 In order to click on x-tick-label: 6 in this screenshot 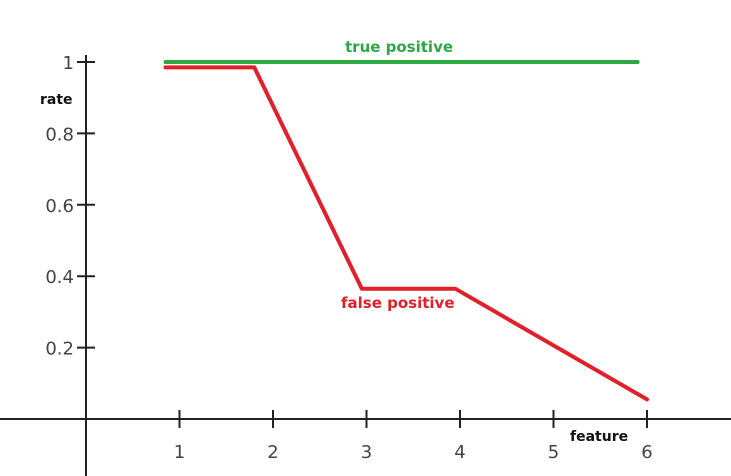, I will do `click(646, 452)`.